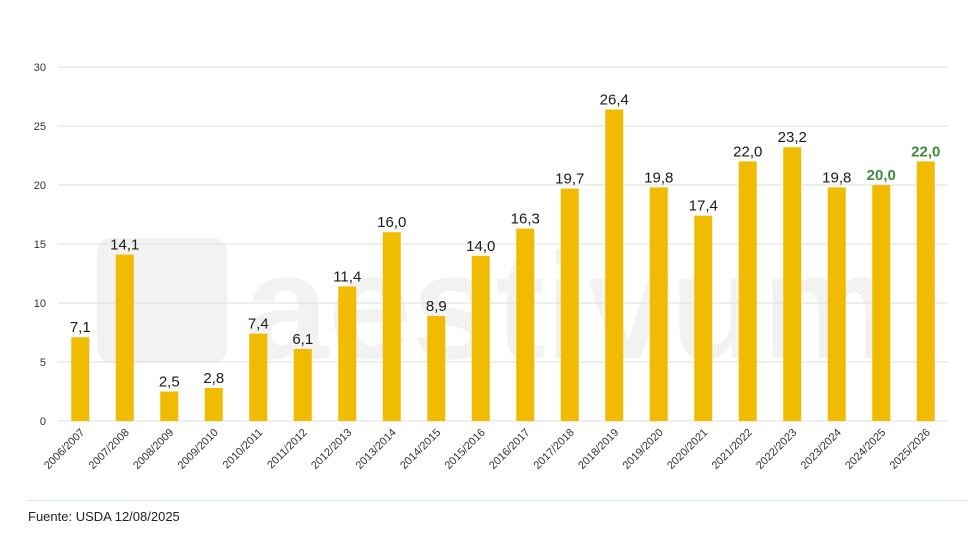 The image size is (980, 560). What do you see at coordinates (109, 449) in the screenshot?
I see `x-tick-label: 2007/2008` at bounding box center [109, 449].